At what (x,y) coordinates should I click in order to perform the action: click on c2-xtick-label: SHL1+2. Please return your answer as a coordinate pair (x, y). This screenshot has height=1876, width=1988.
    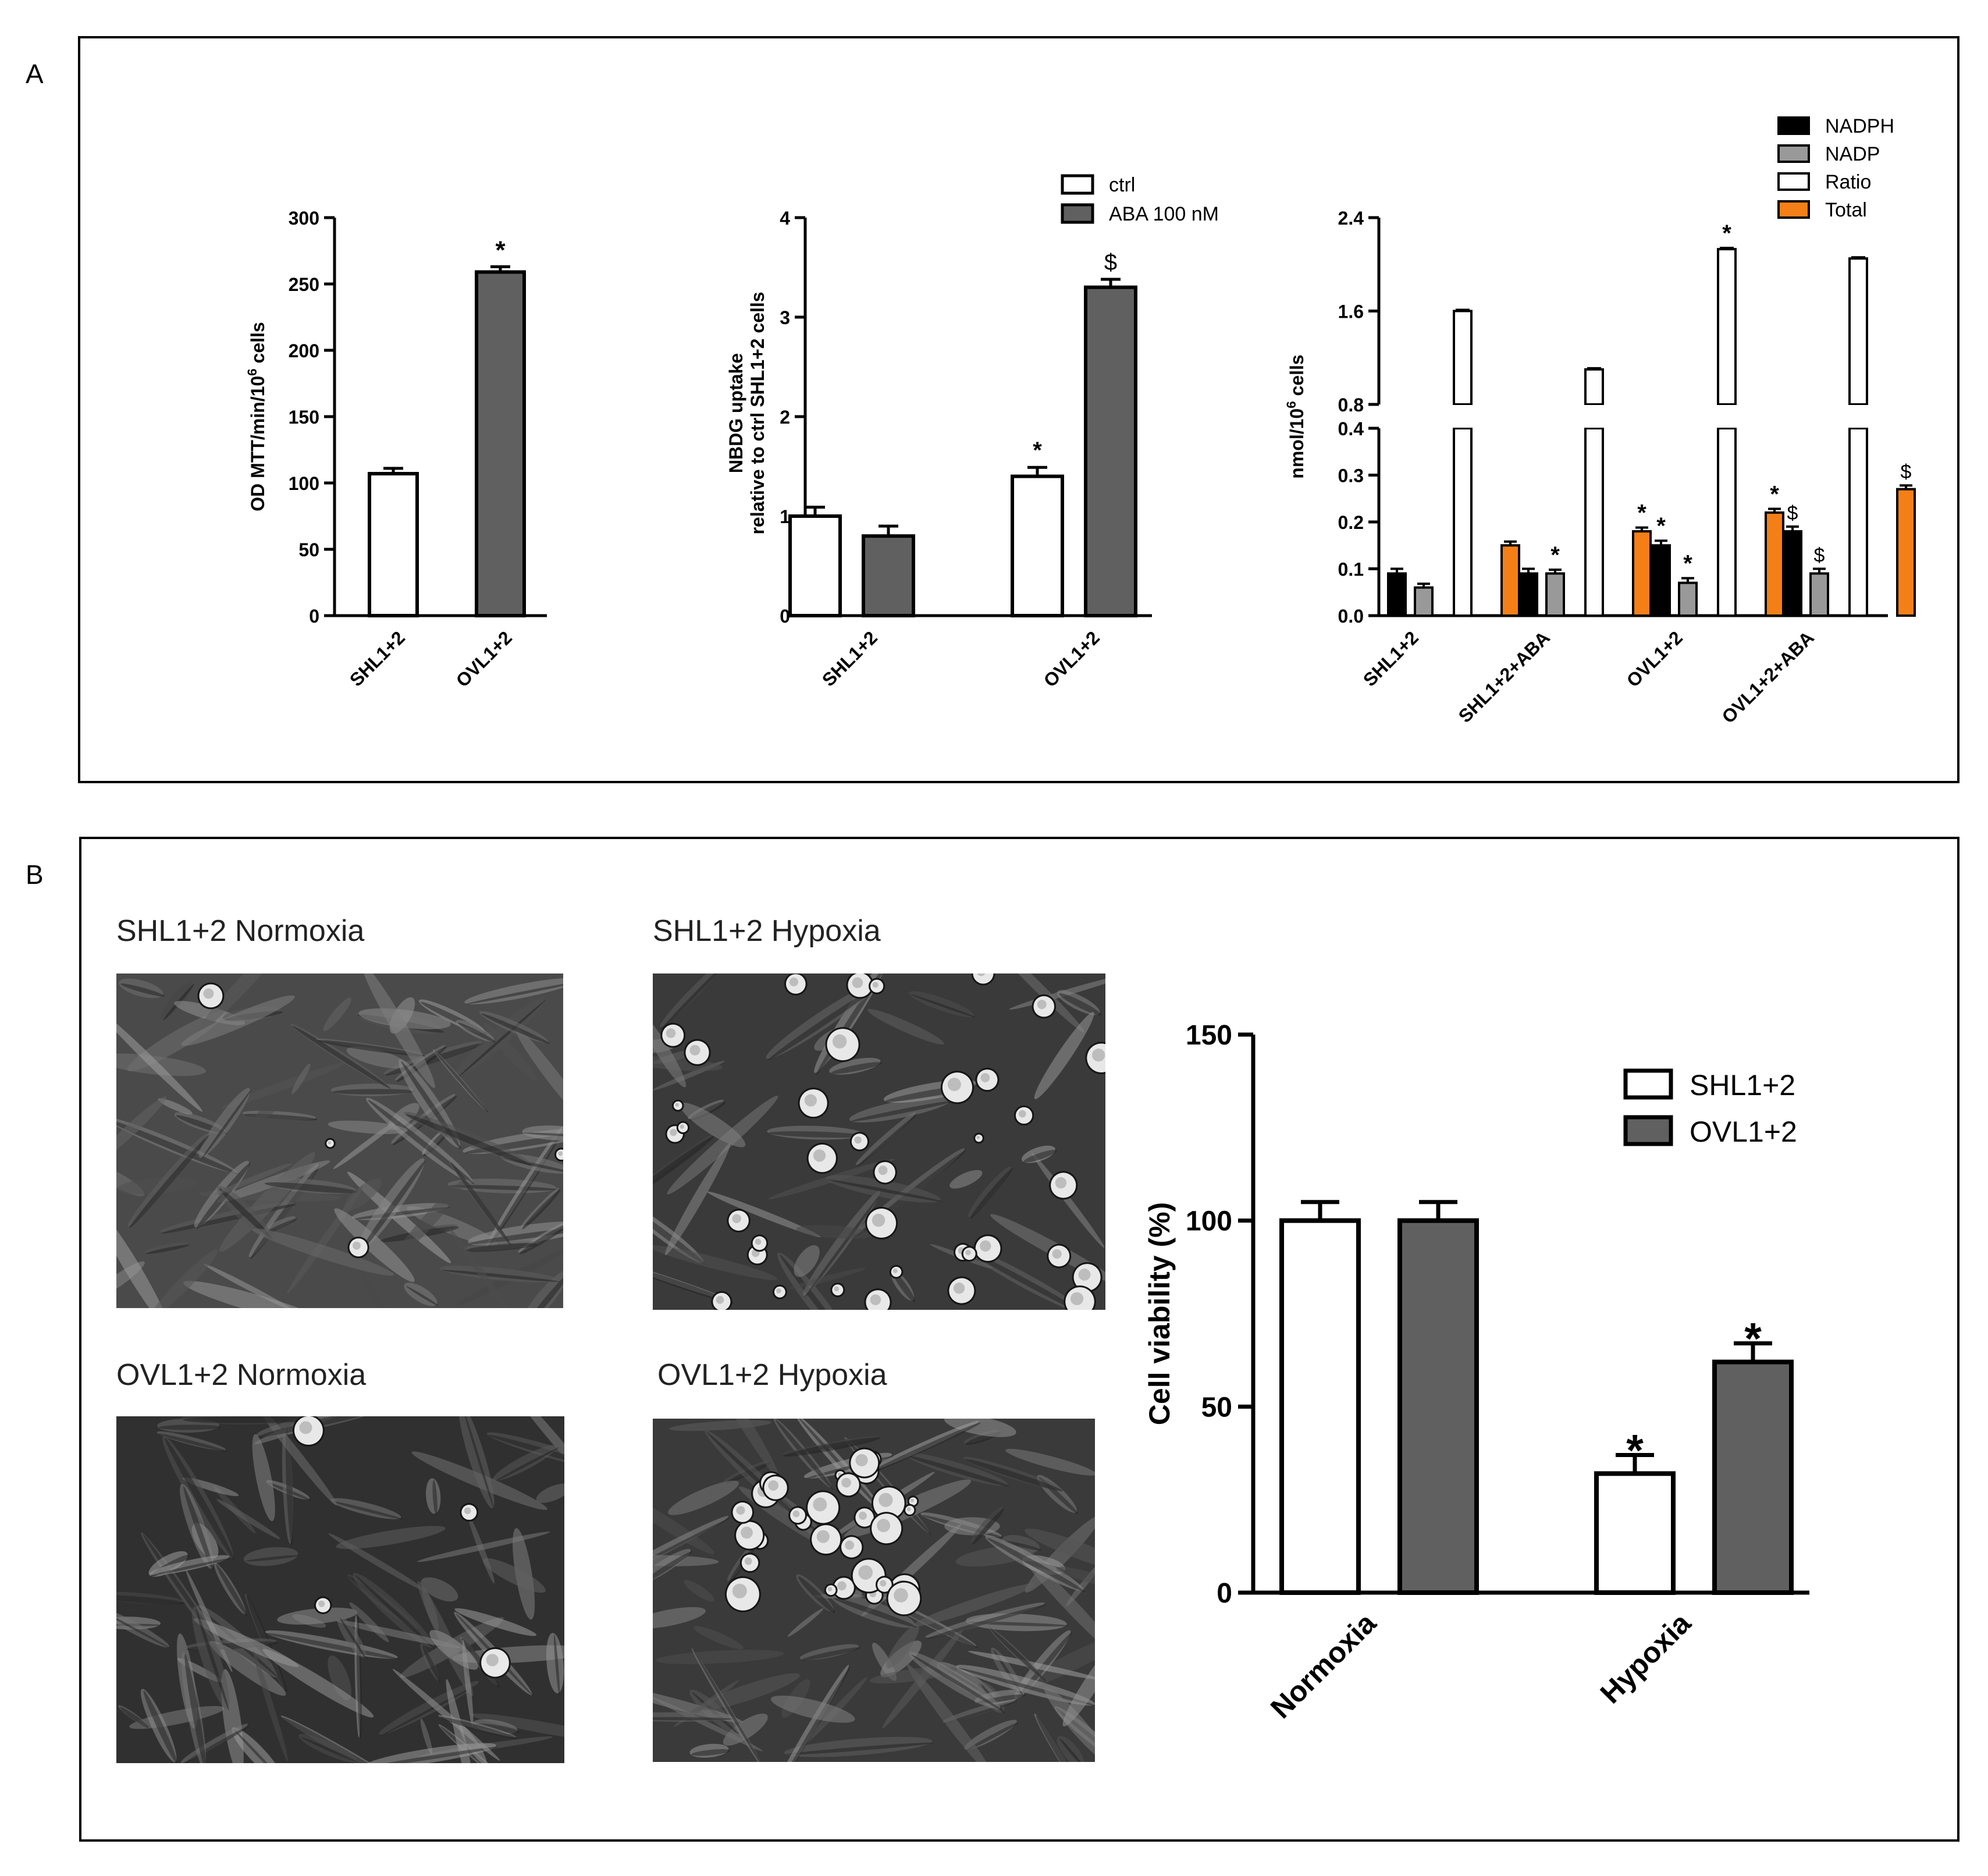
    Looking at the image, I should click on (849, 658).